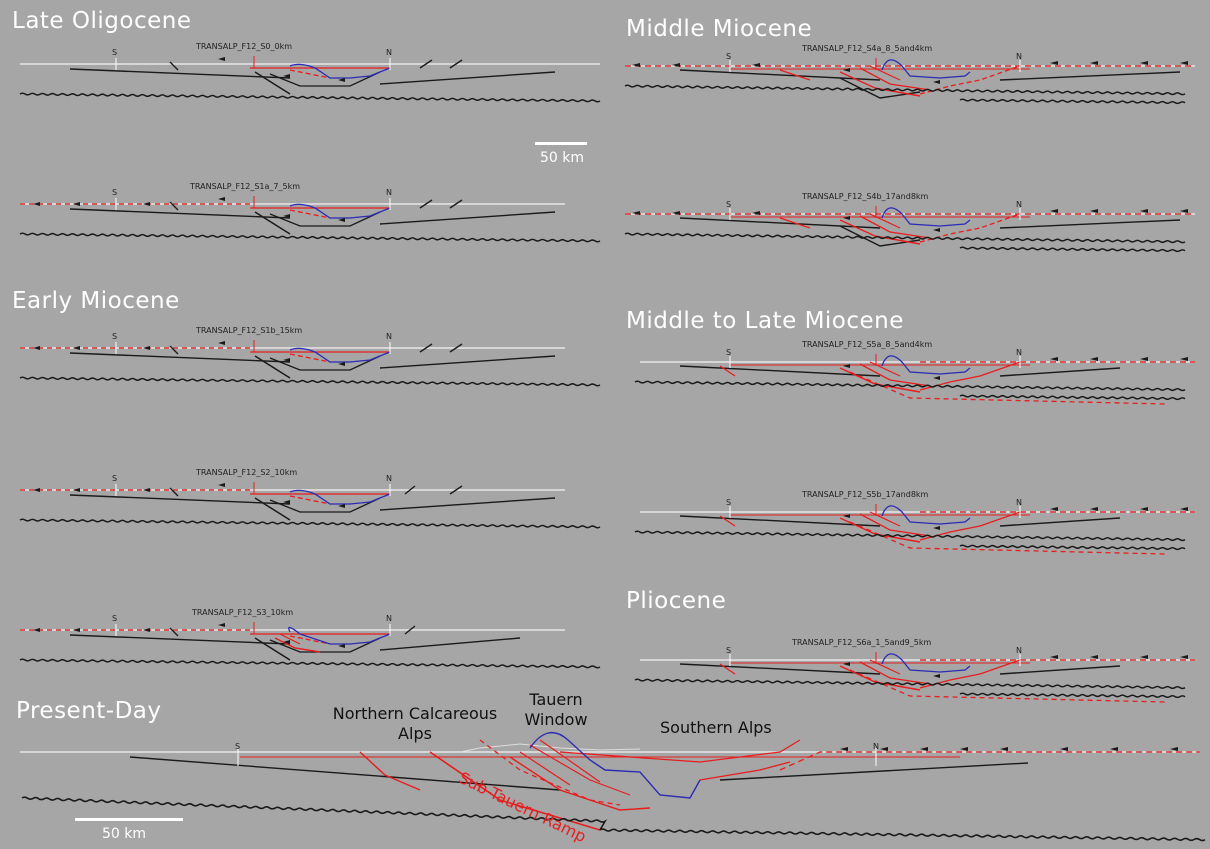 This screenshot has height=849, width=1210. Describe the element at coordinates (96, 301) in the screenshot. I see `stage-title-early-miocene: Early Miocene` at that location.